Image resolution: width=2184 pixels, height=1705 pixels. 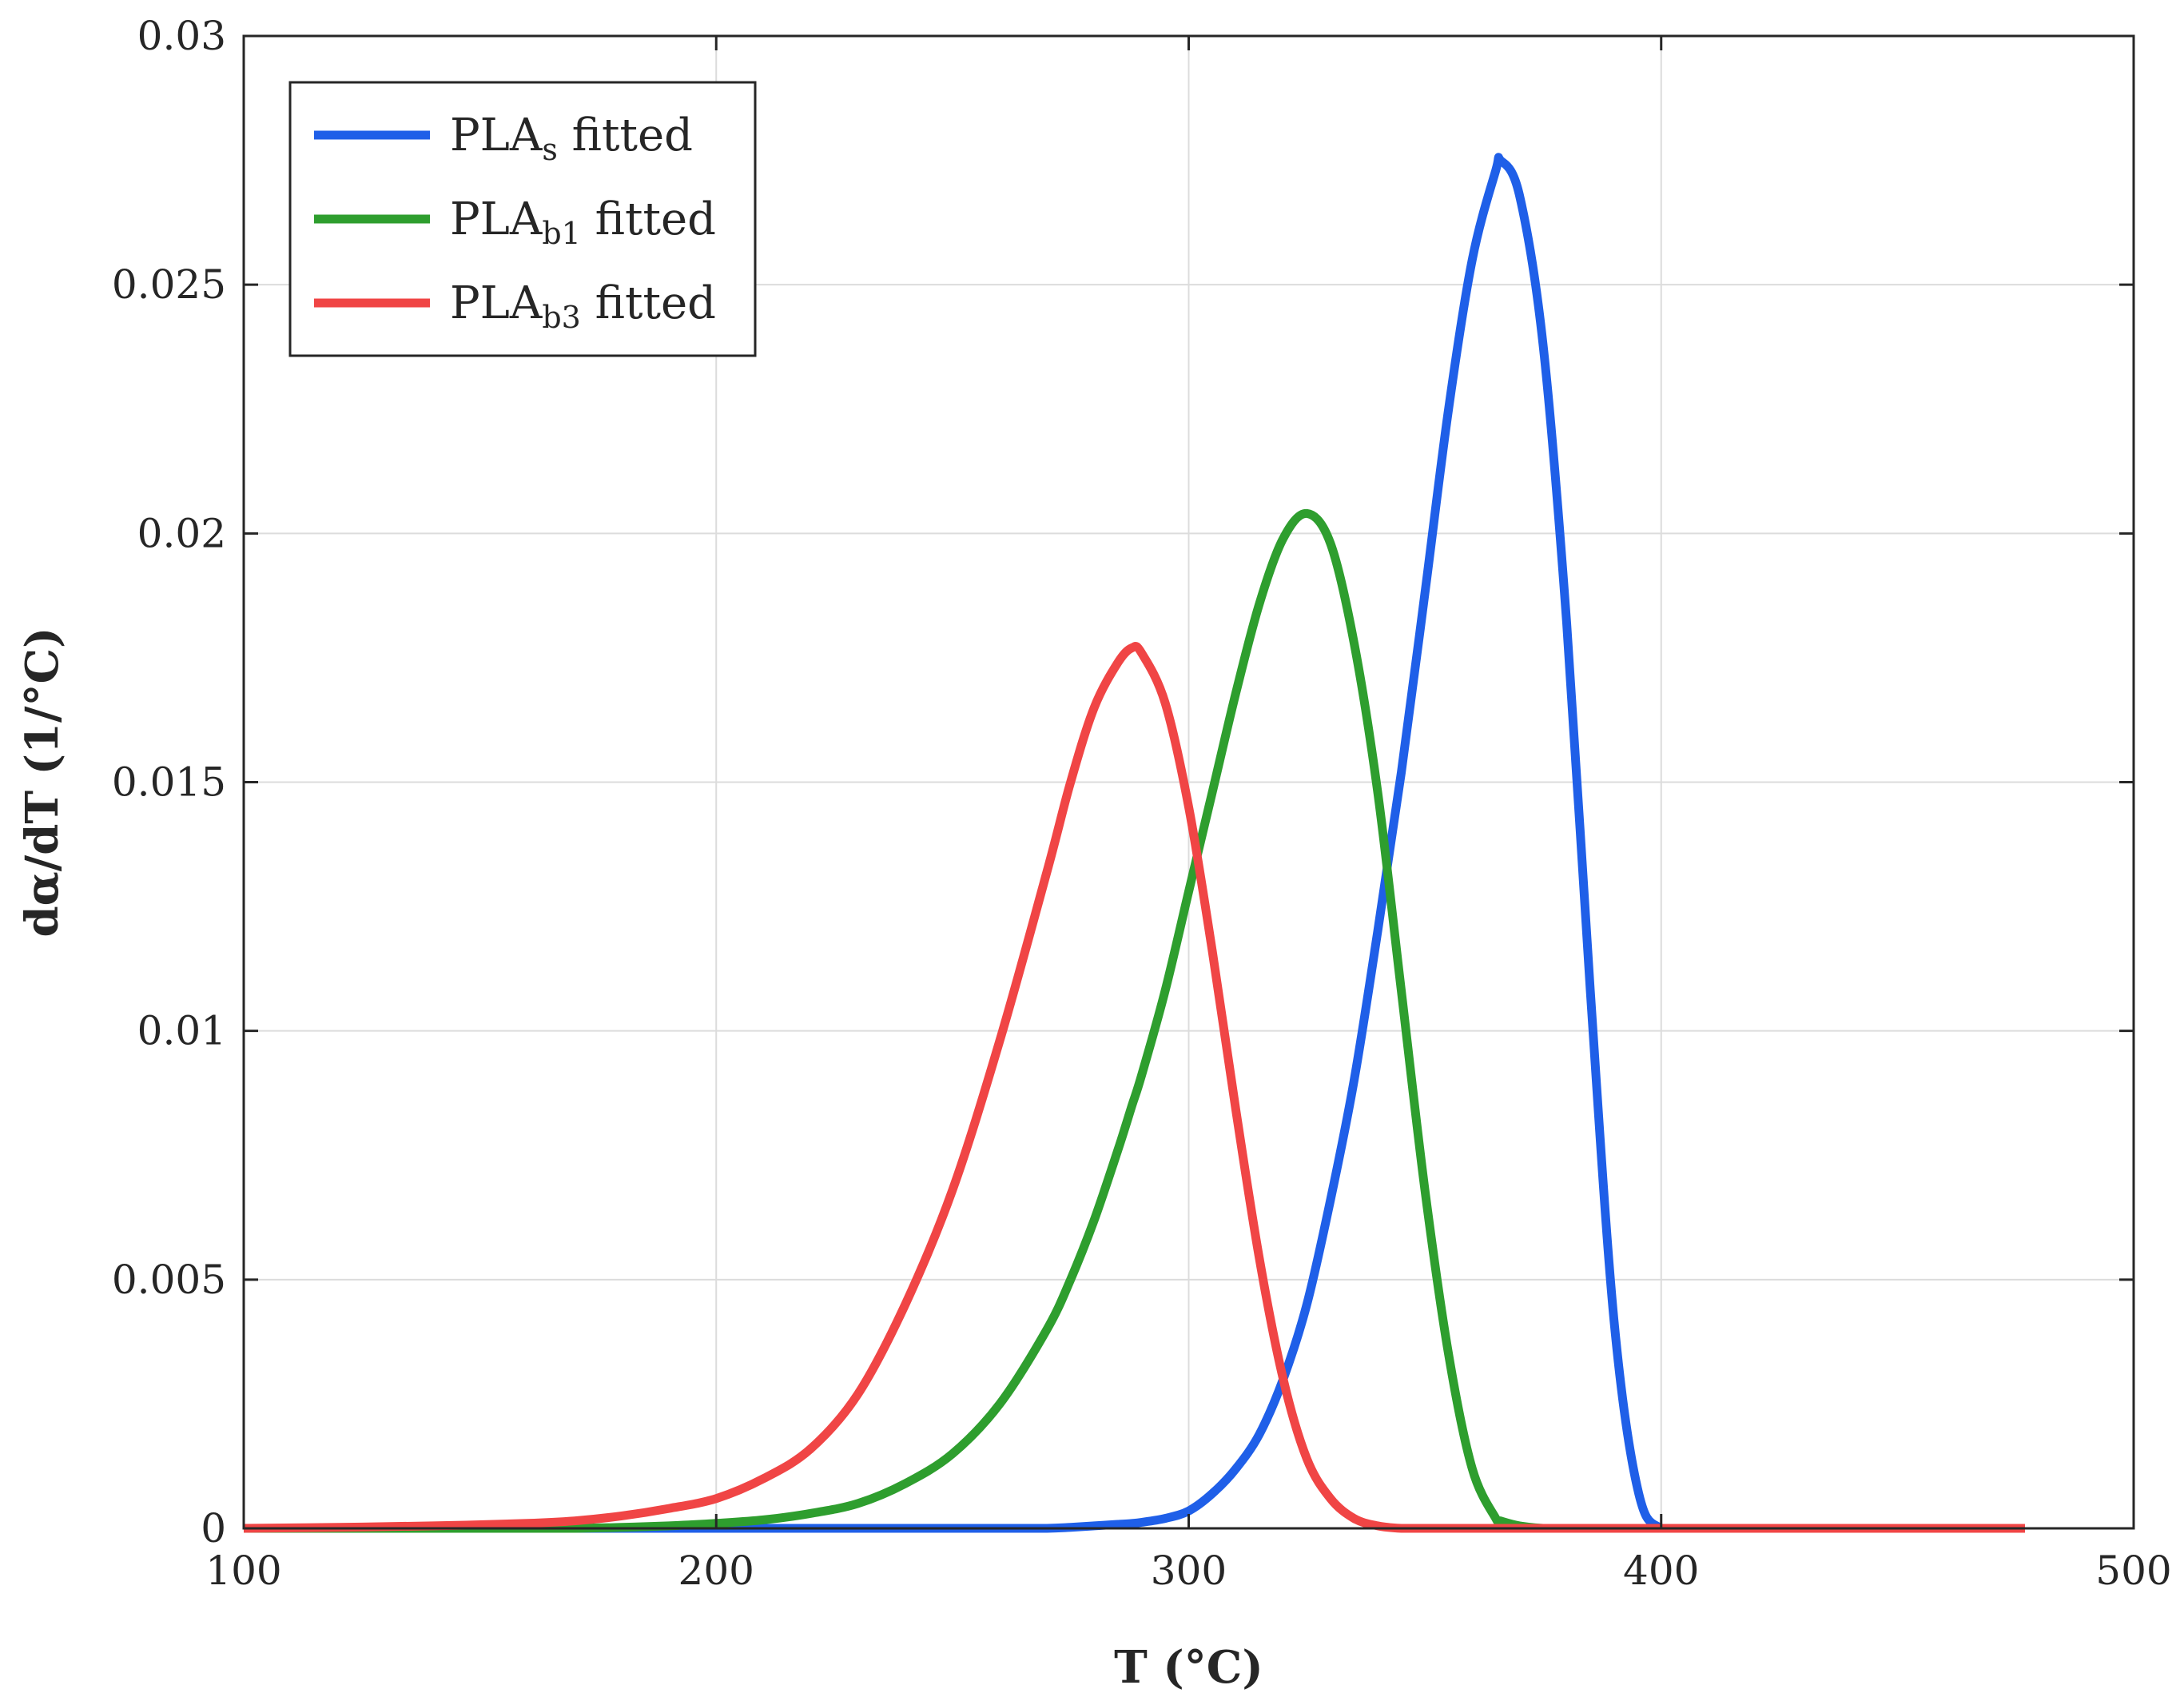 I want to click on y-tick-labels: 0 0.005 0.01 0.015 0.02 0.025 0.03, so click(x=169, y=782).